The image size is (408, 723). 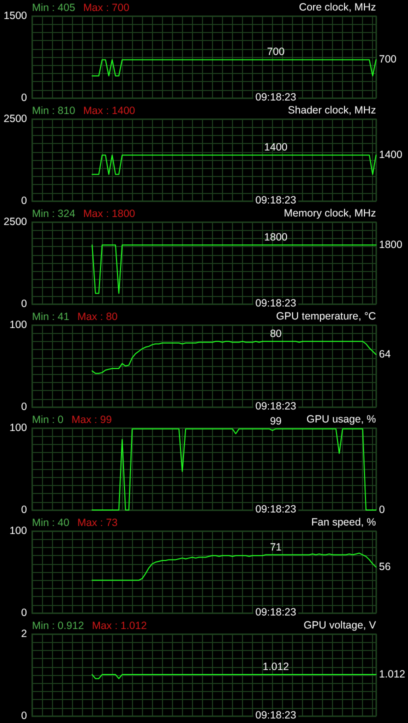 What do you see at coordinates (54, 111) in the screenshot?
I see `text: Min : 810` at bounding box center [54, 111].